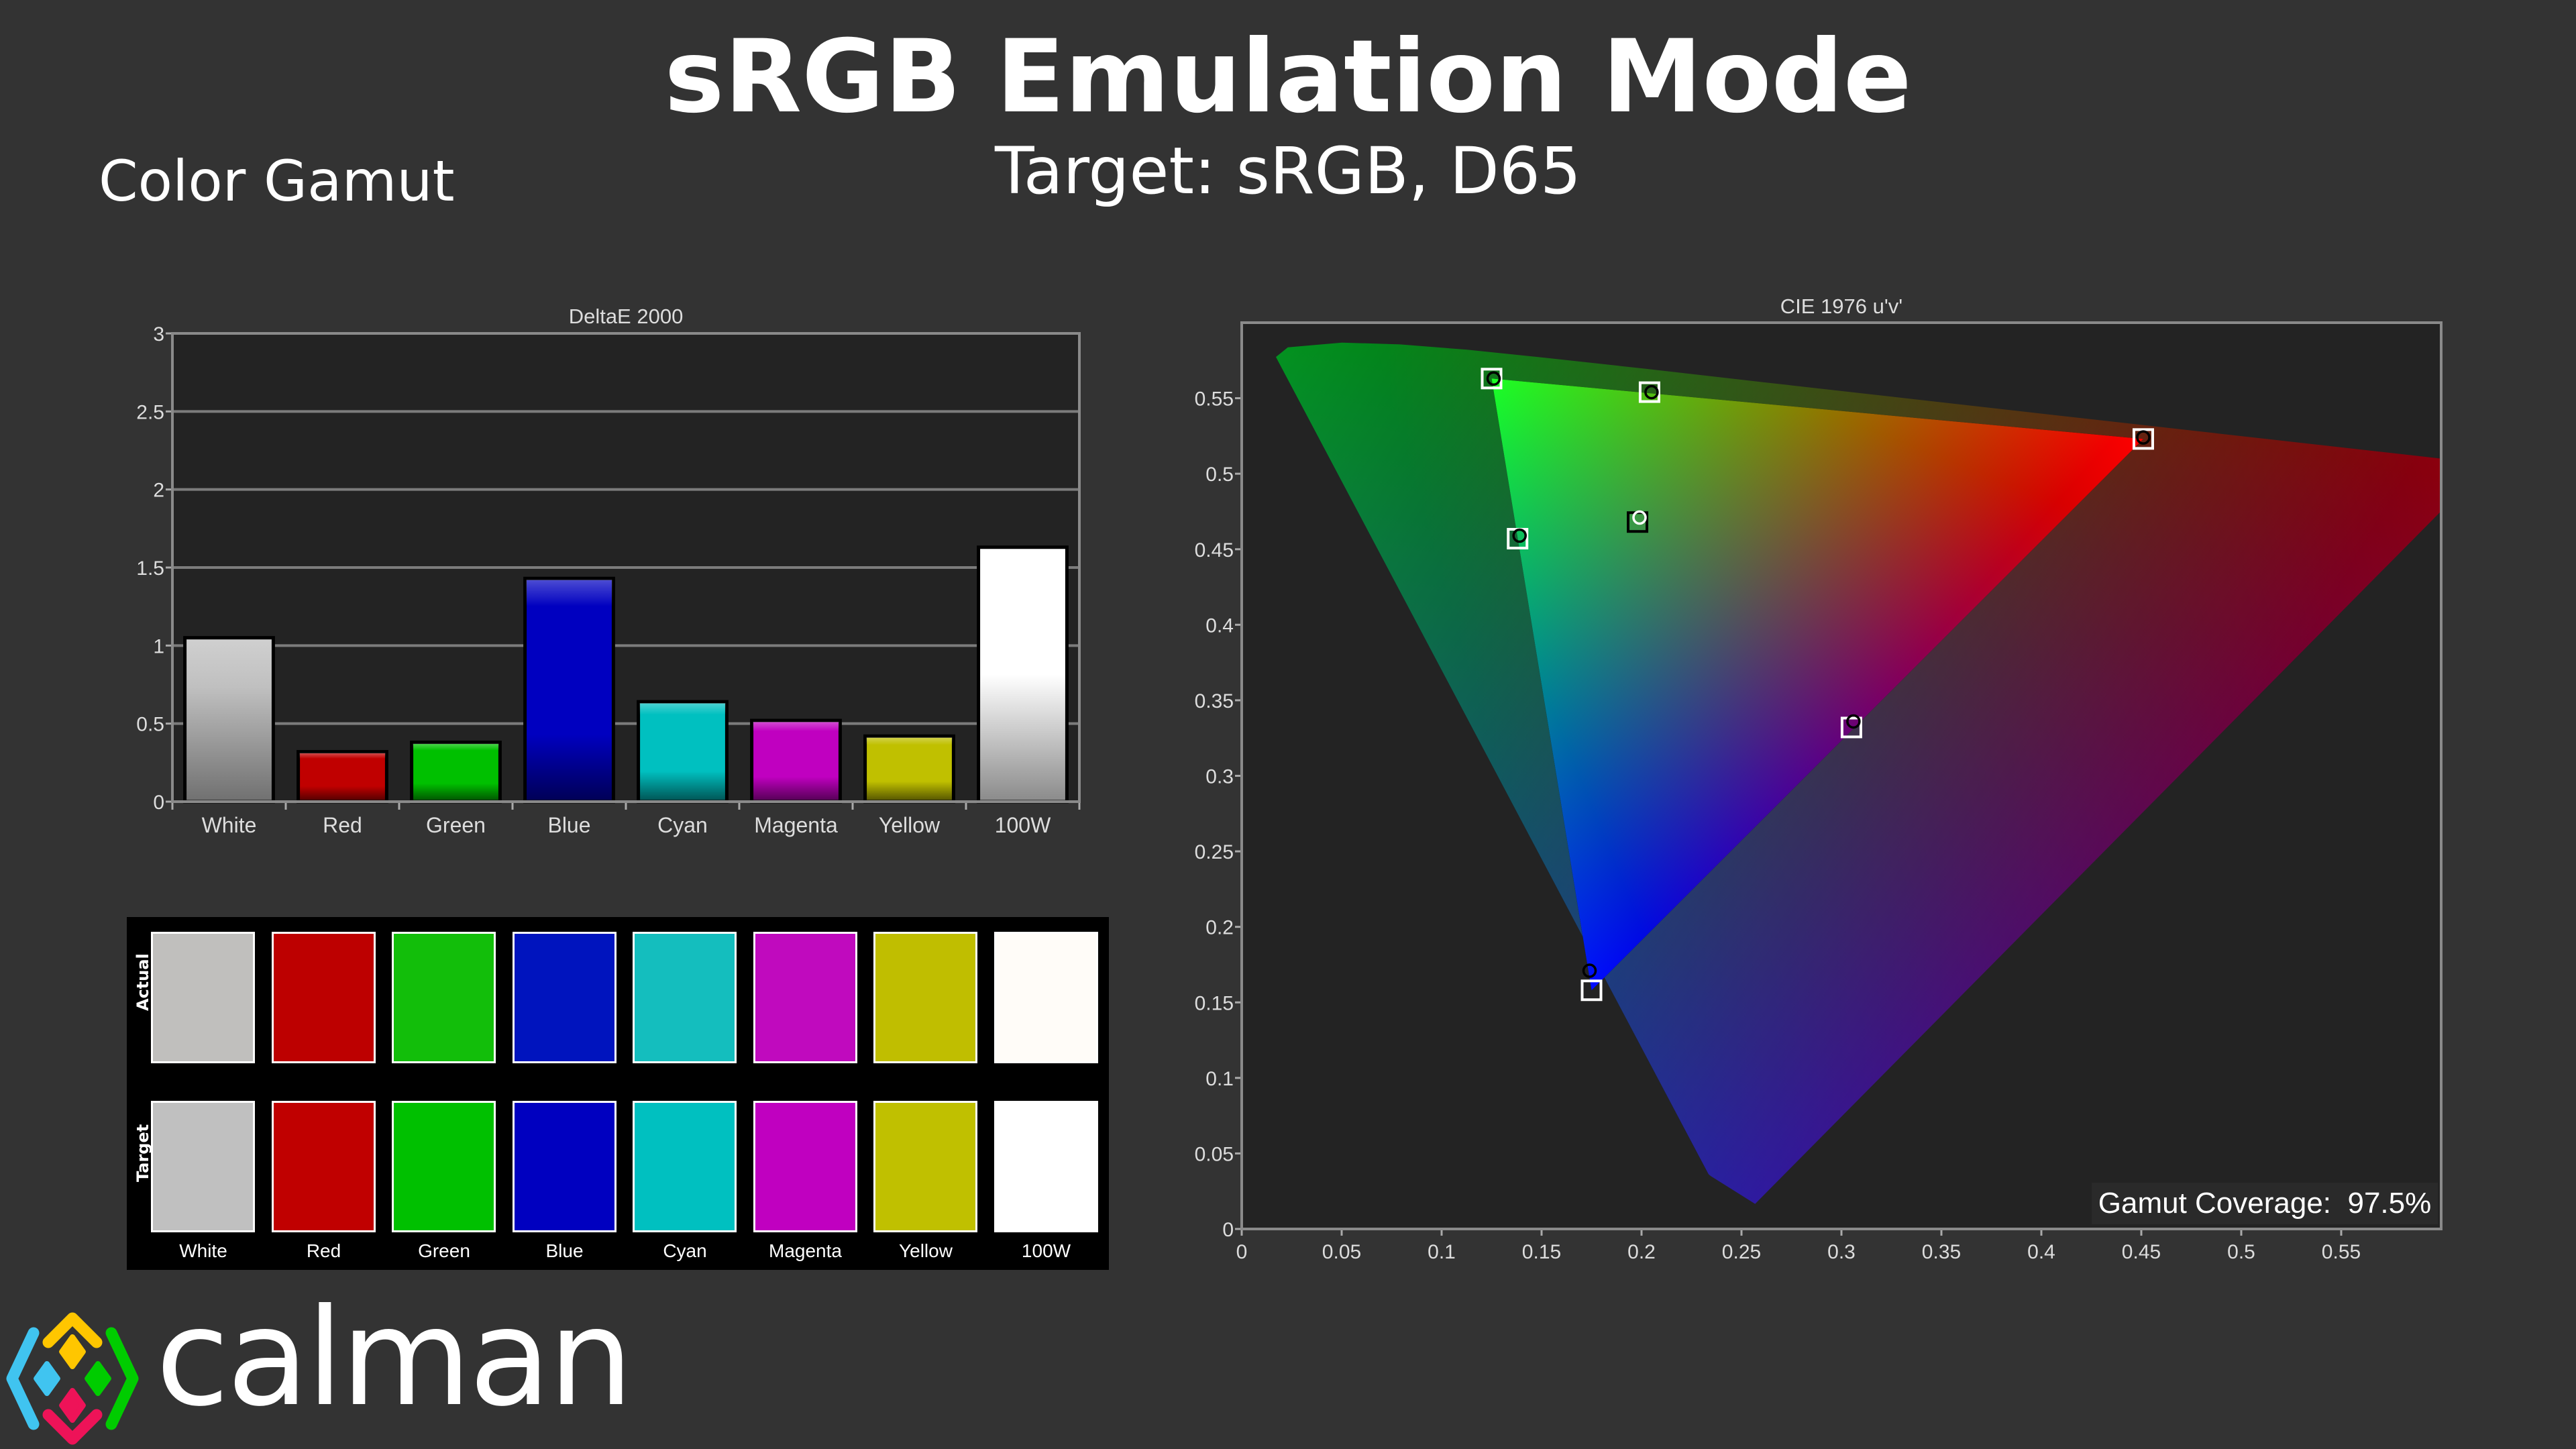 The height and width of the screenshot is (1449, 2576). What do you see at coordinates (1214, 1154) in the screenshot?
I see `y-tick-label: 0.05` at bounding box center [1214, 1154].